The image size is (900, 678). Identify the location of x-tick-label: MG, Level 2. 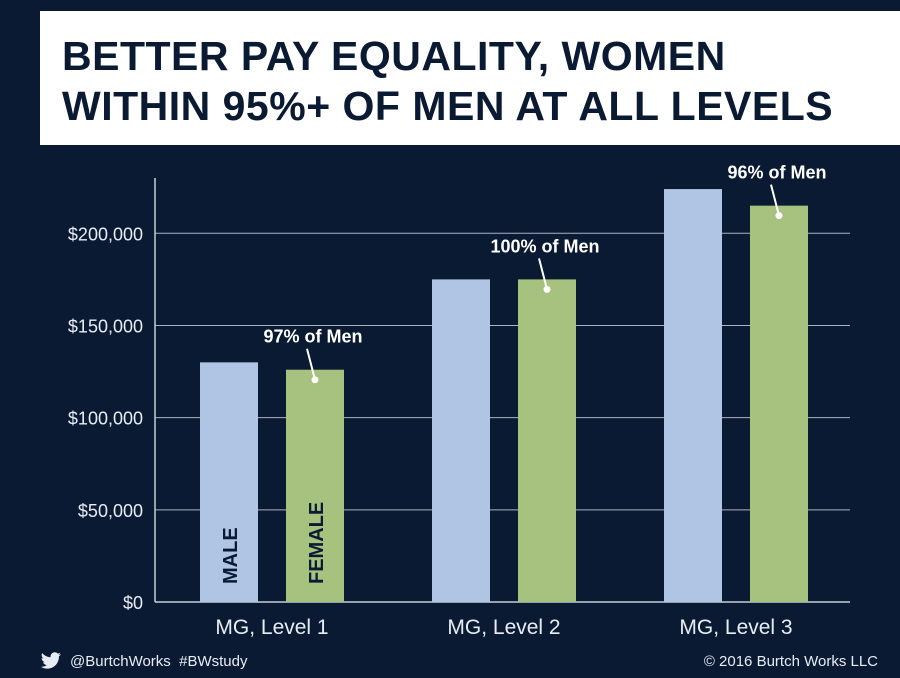
(503, 627).